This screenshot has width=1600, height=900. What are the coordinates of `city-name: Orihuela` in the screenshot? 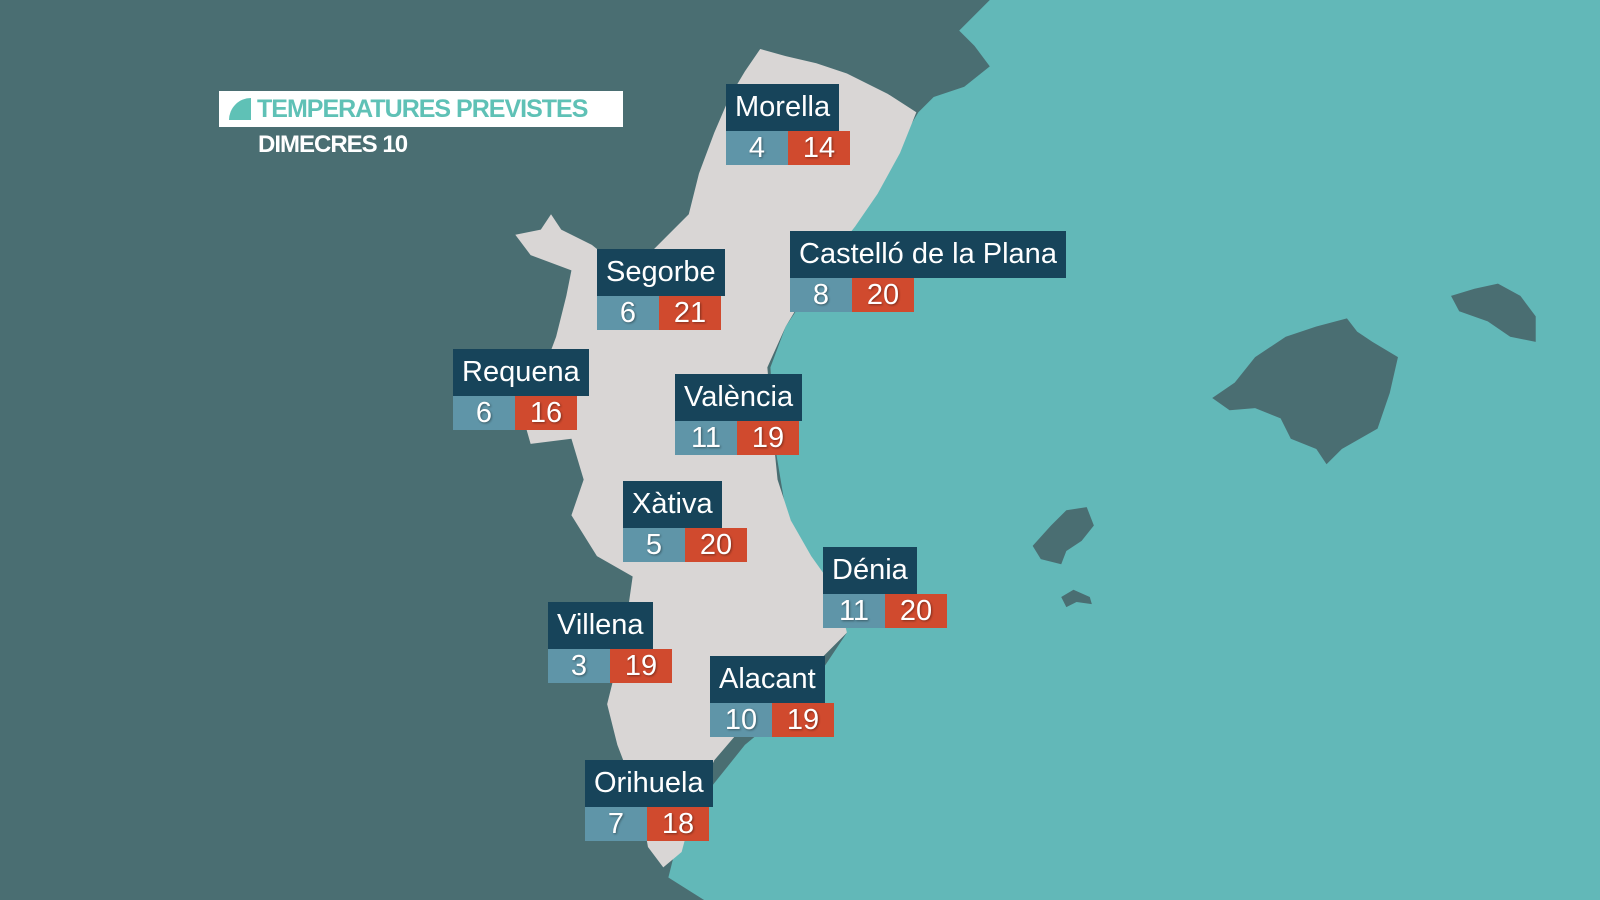 It's located at (649, 783).